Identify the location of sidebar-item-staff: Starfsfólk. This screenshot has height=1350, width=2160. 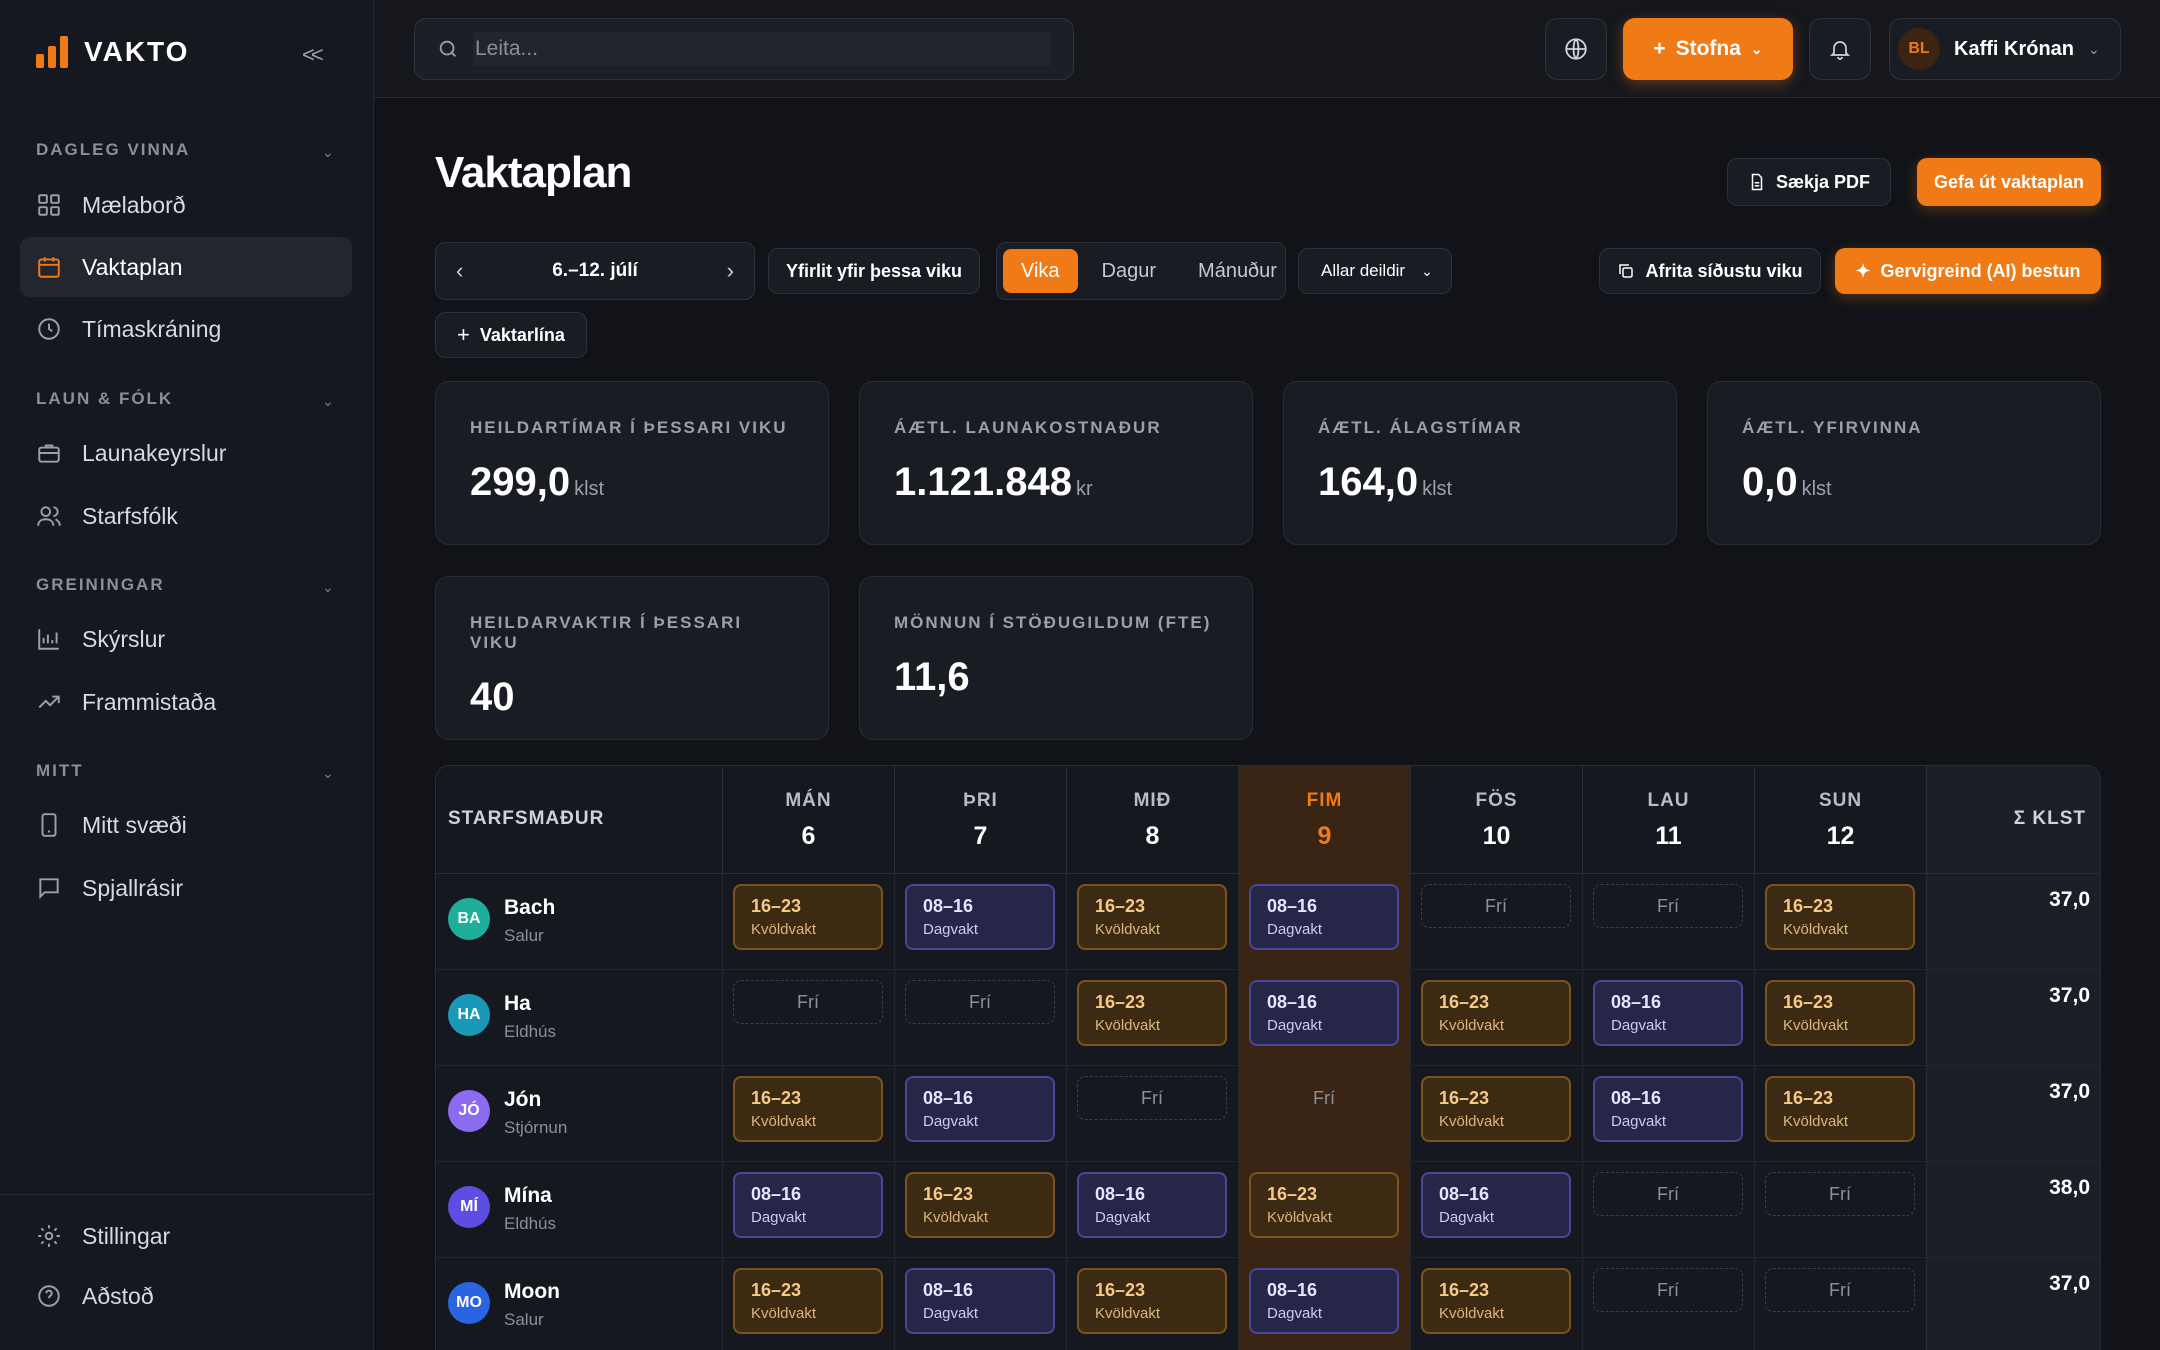
(186, 516).